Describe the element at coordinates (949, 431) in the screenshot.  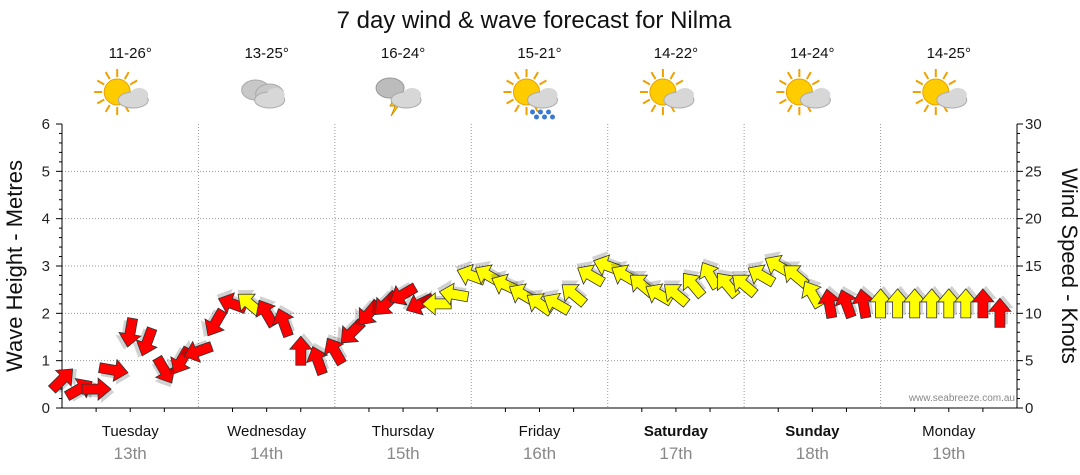
I see `day-name-label: Monday` at that location.